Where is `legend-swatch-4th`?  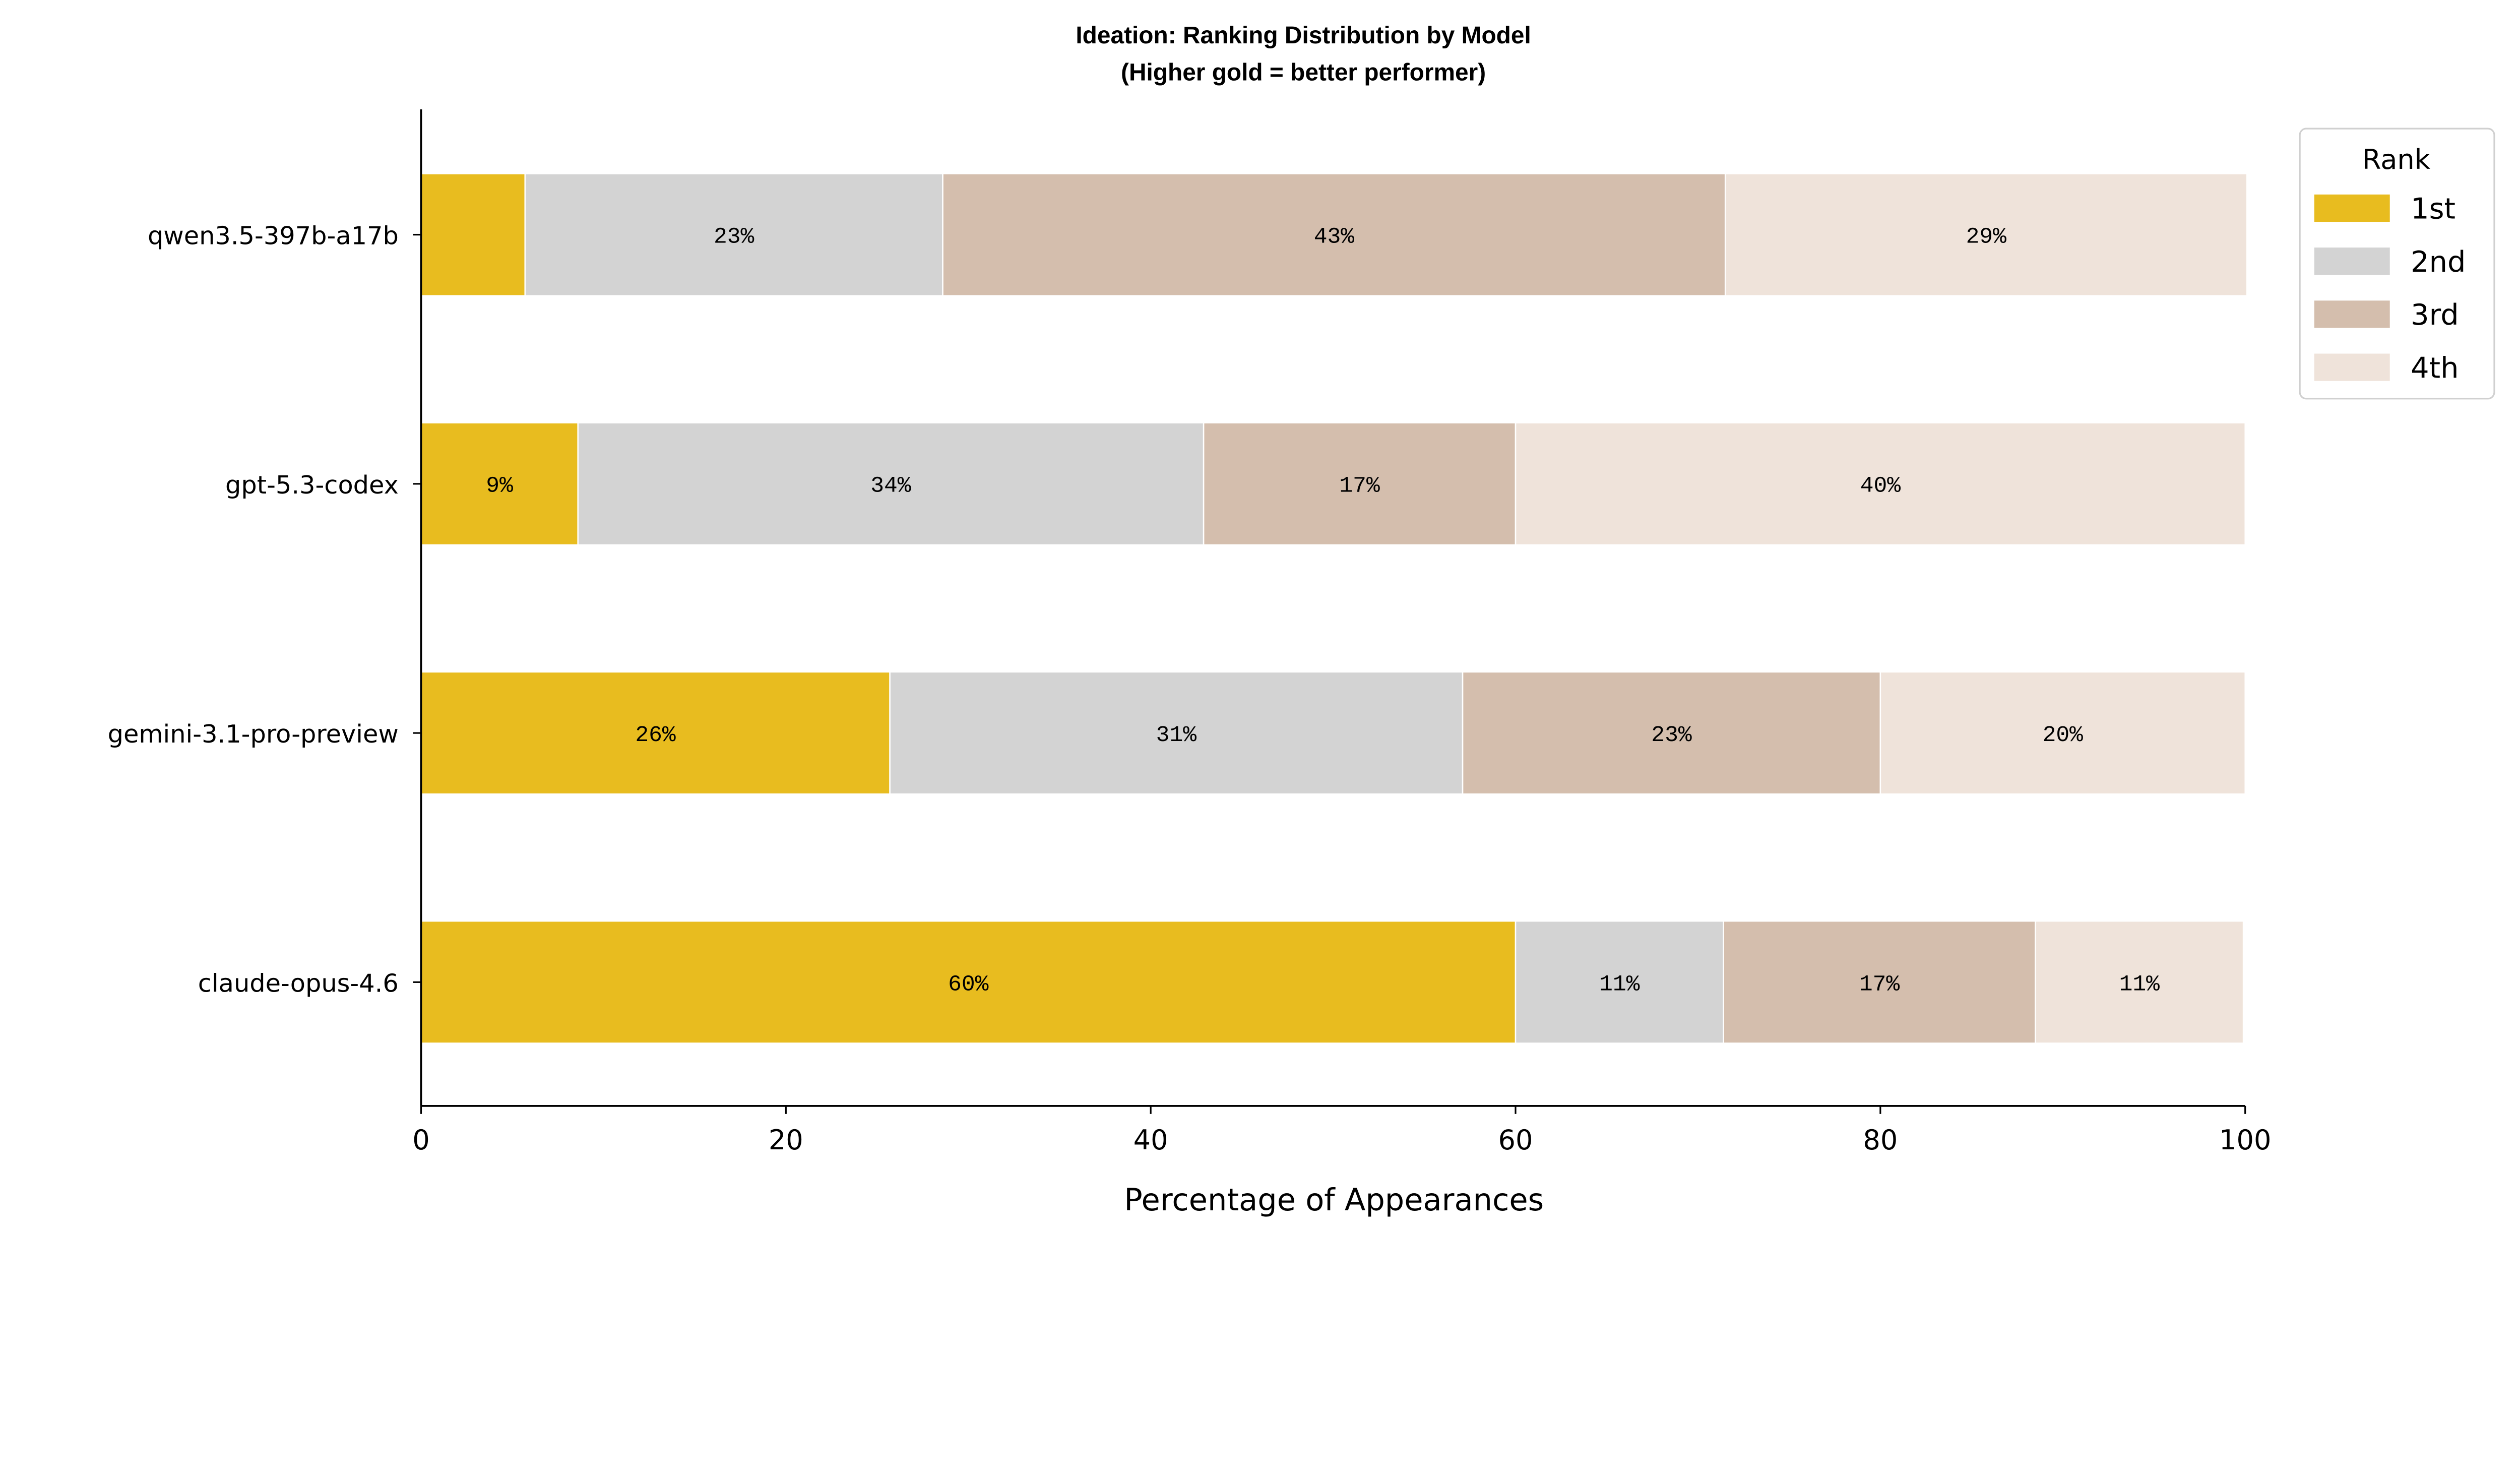
legend-swatch-4th is located at coordinates (2352, 367).